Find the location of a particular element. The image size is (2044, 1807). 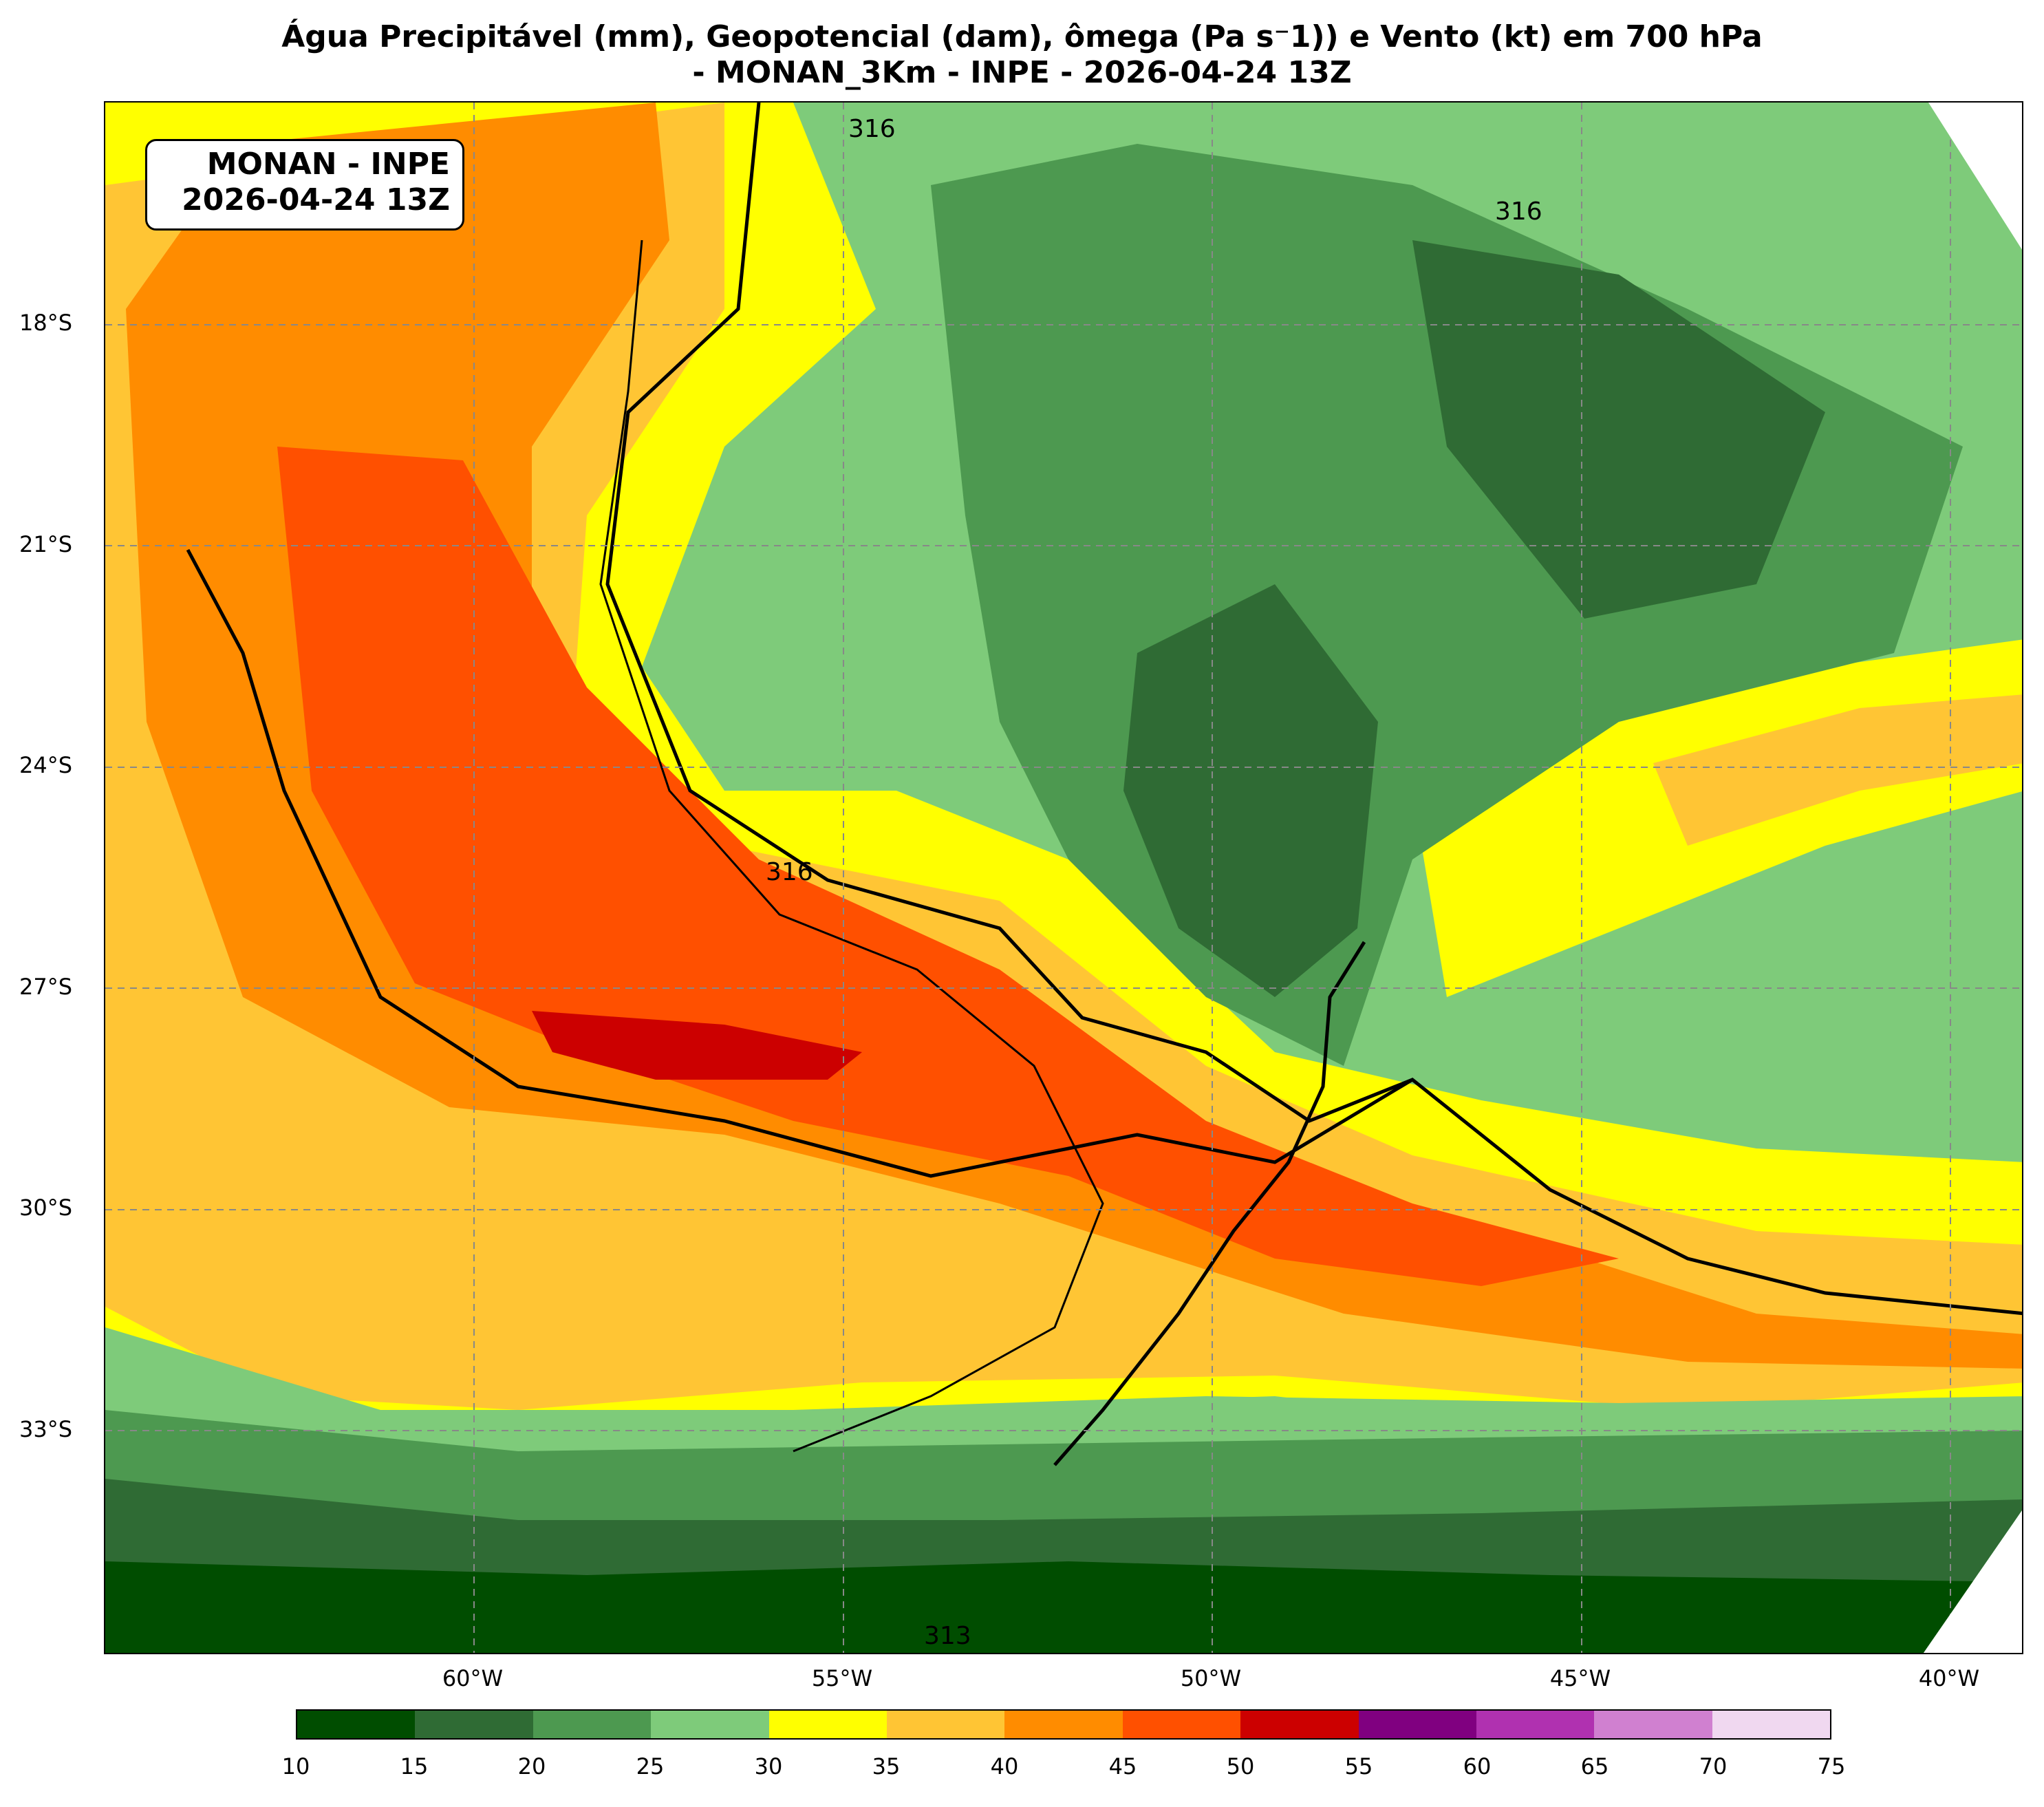

colorbar is located at coordinates (1063, 1724).